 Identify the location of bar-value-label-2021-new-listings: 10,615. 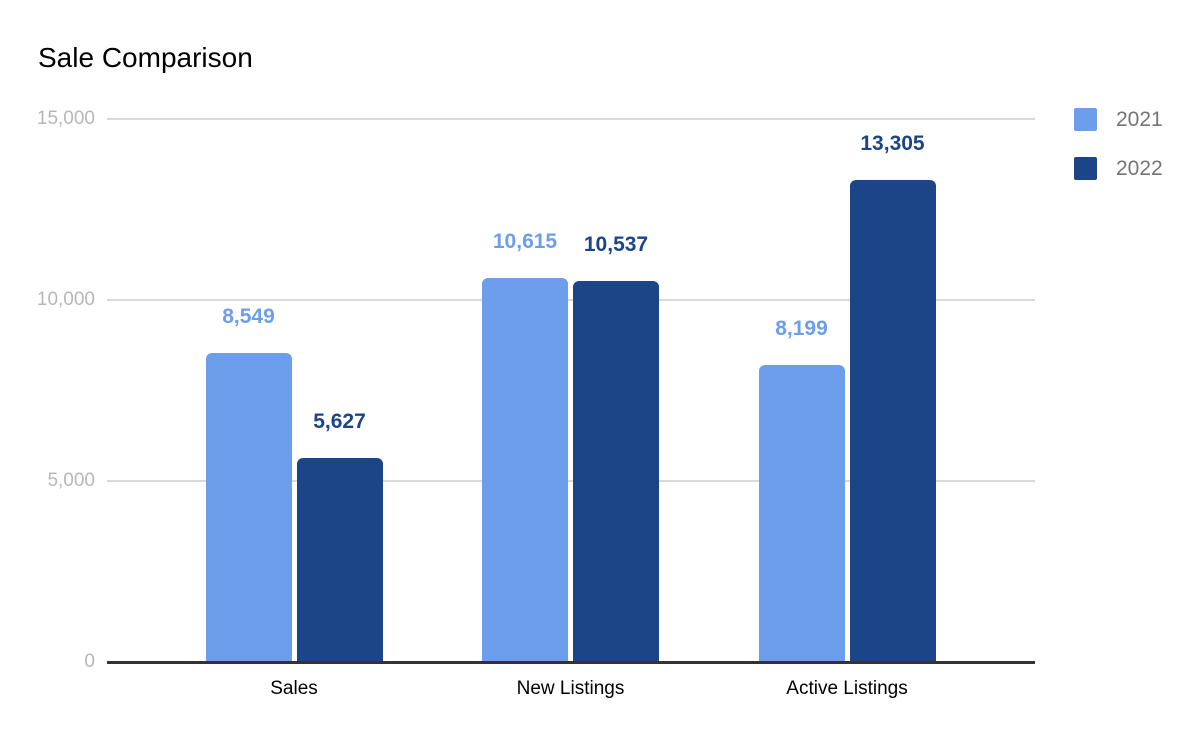
(525, 241).